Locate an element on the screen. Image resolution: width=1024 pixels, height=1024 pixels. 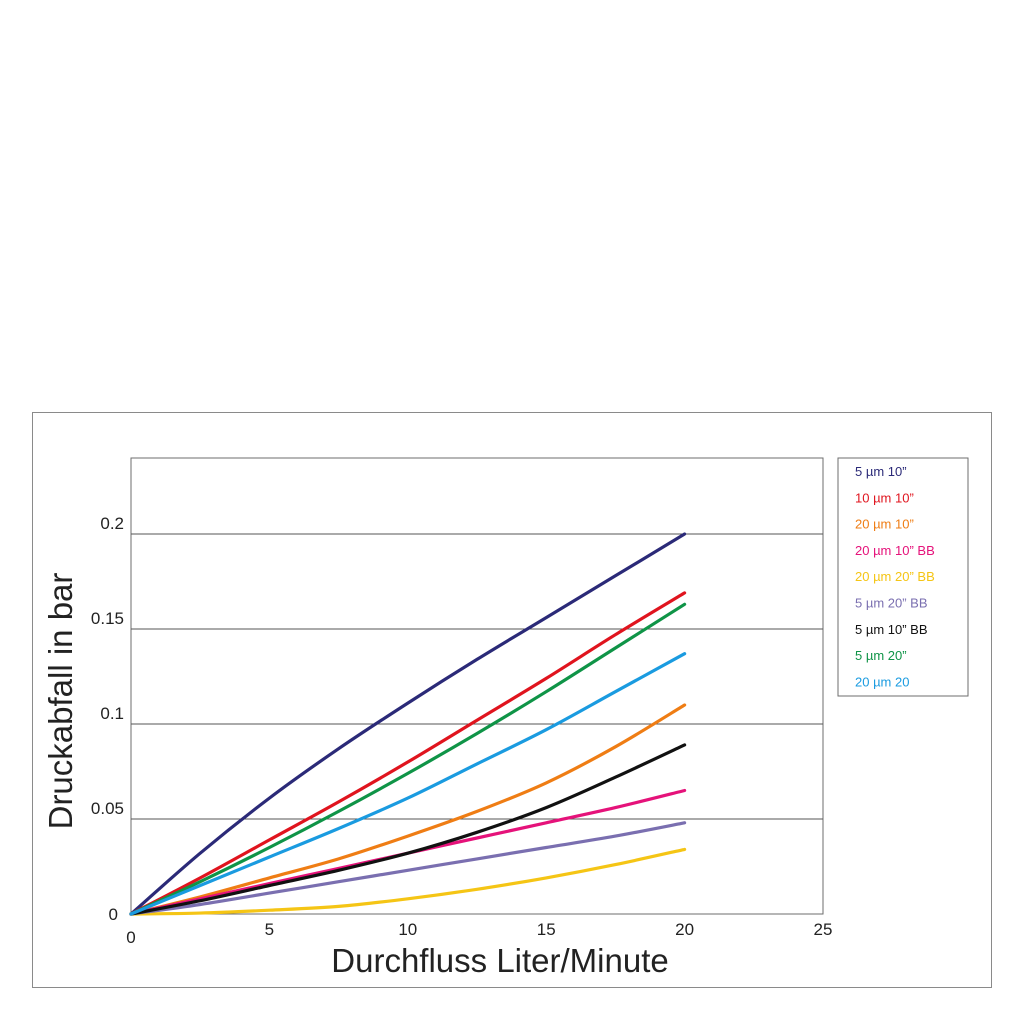
legend-entry: 20 µm 10” BB is located at coordinates (895, 550).